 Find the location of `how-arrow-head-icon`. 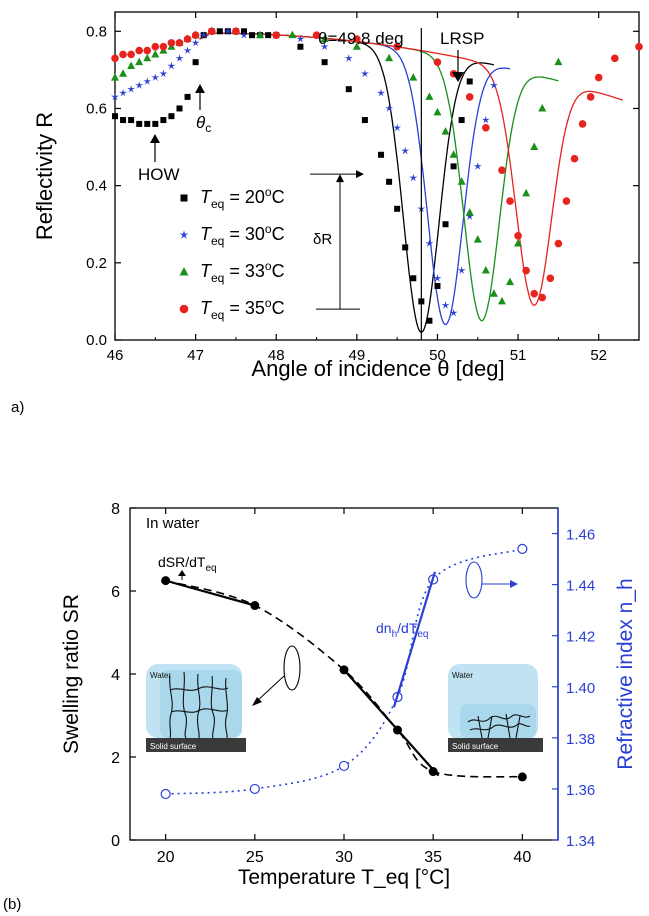

how-arrow-head-icon is located at coordinates (155, 138).